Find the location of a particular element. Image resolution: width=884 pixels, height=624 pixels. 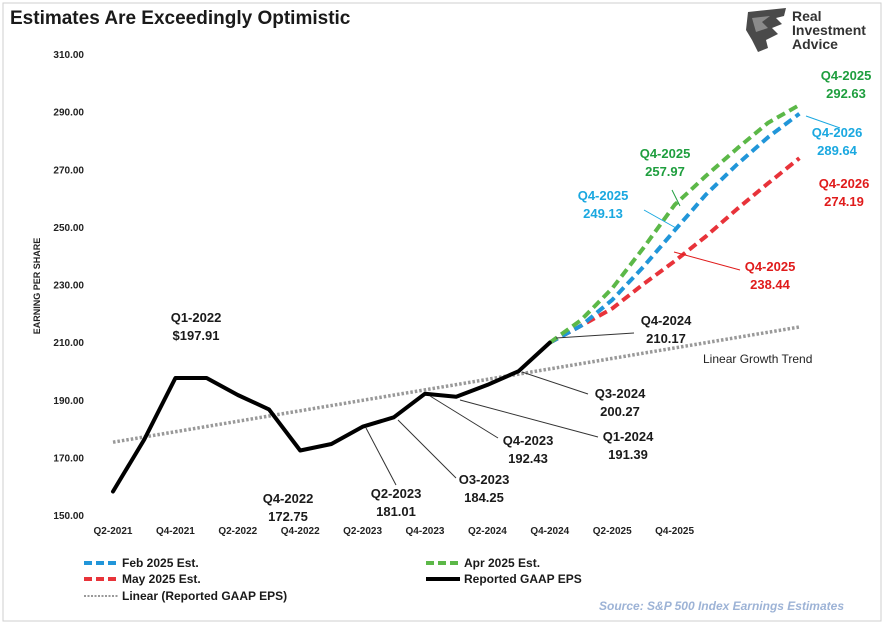

legend-label-may: May 2025 Est. is located at coordinates (161, 579).